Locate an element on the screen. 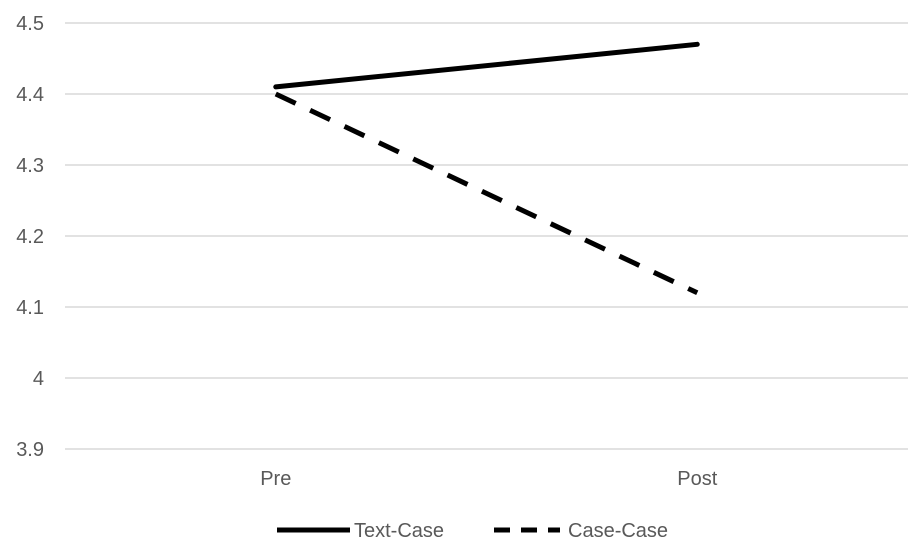  legend-label: Case-Case is located at coordinates (618, 531).